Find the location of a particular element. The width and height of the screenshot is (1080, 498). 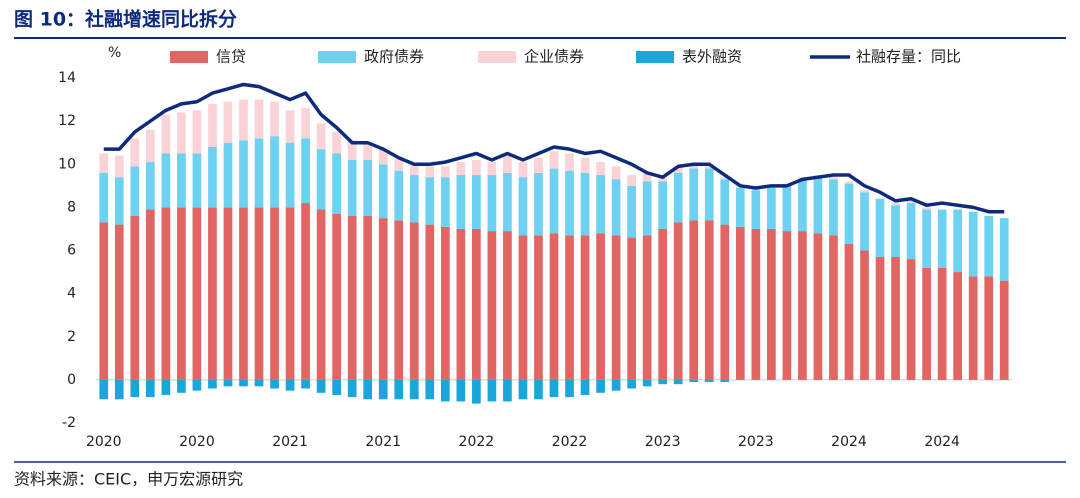

y-tick-label: 14 is located at coordinates (67, 78).